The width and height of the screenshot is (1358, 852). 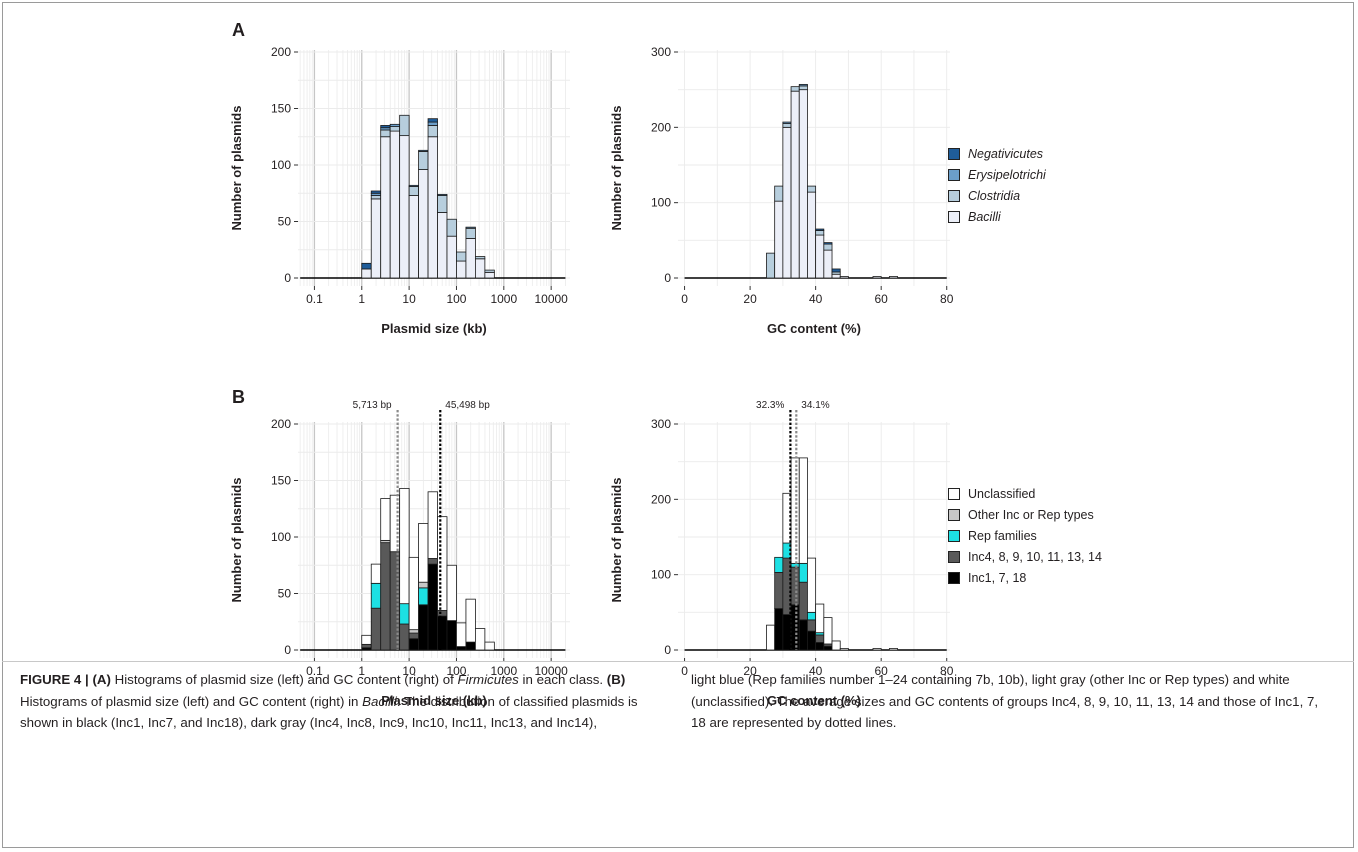 What do you see at coordinates (1025, 556) in the screenshot?
I see `legend-b-entry: Inc4, 8, 9, 10, 11, 13, 14` at bounding box center [1025, 556].